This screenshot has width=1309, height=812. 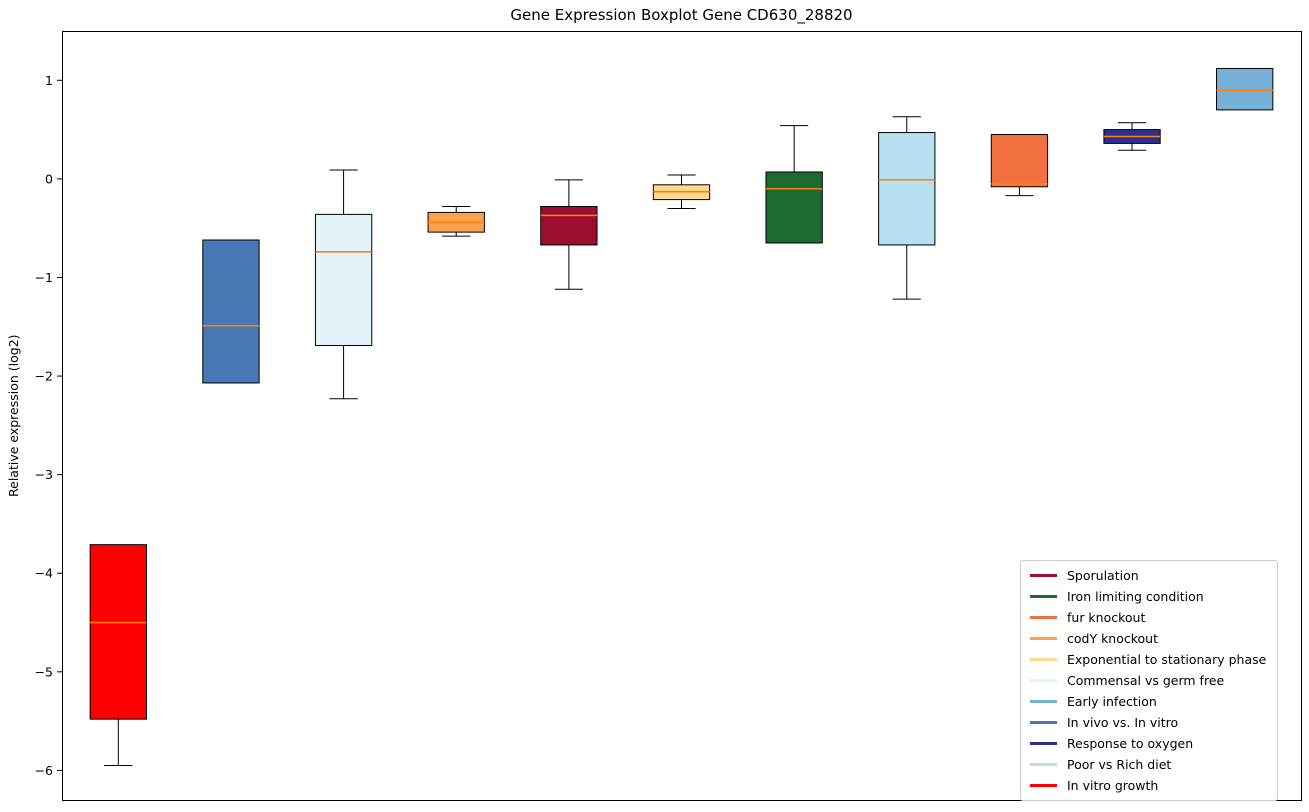 I want to click on y-tick-label: −1, so click(x=44, y=277).